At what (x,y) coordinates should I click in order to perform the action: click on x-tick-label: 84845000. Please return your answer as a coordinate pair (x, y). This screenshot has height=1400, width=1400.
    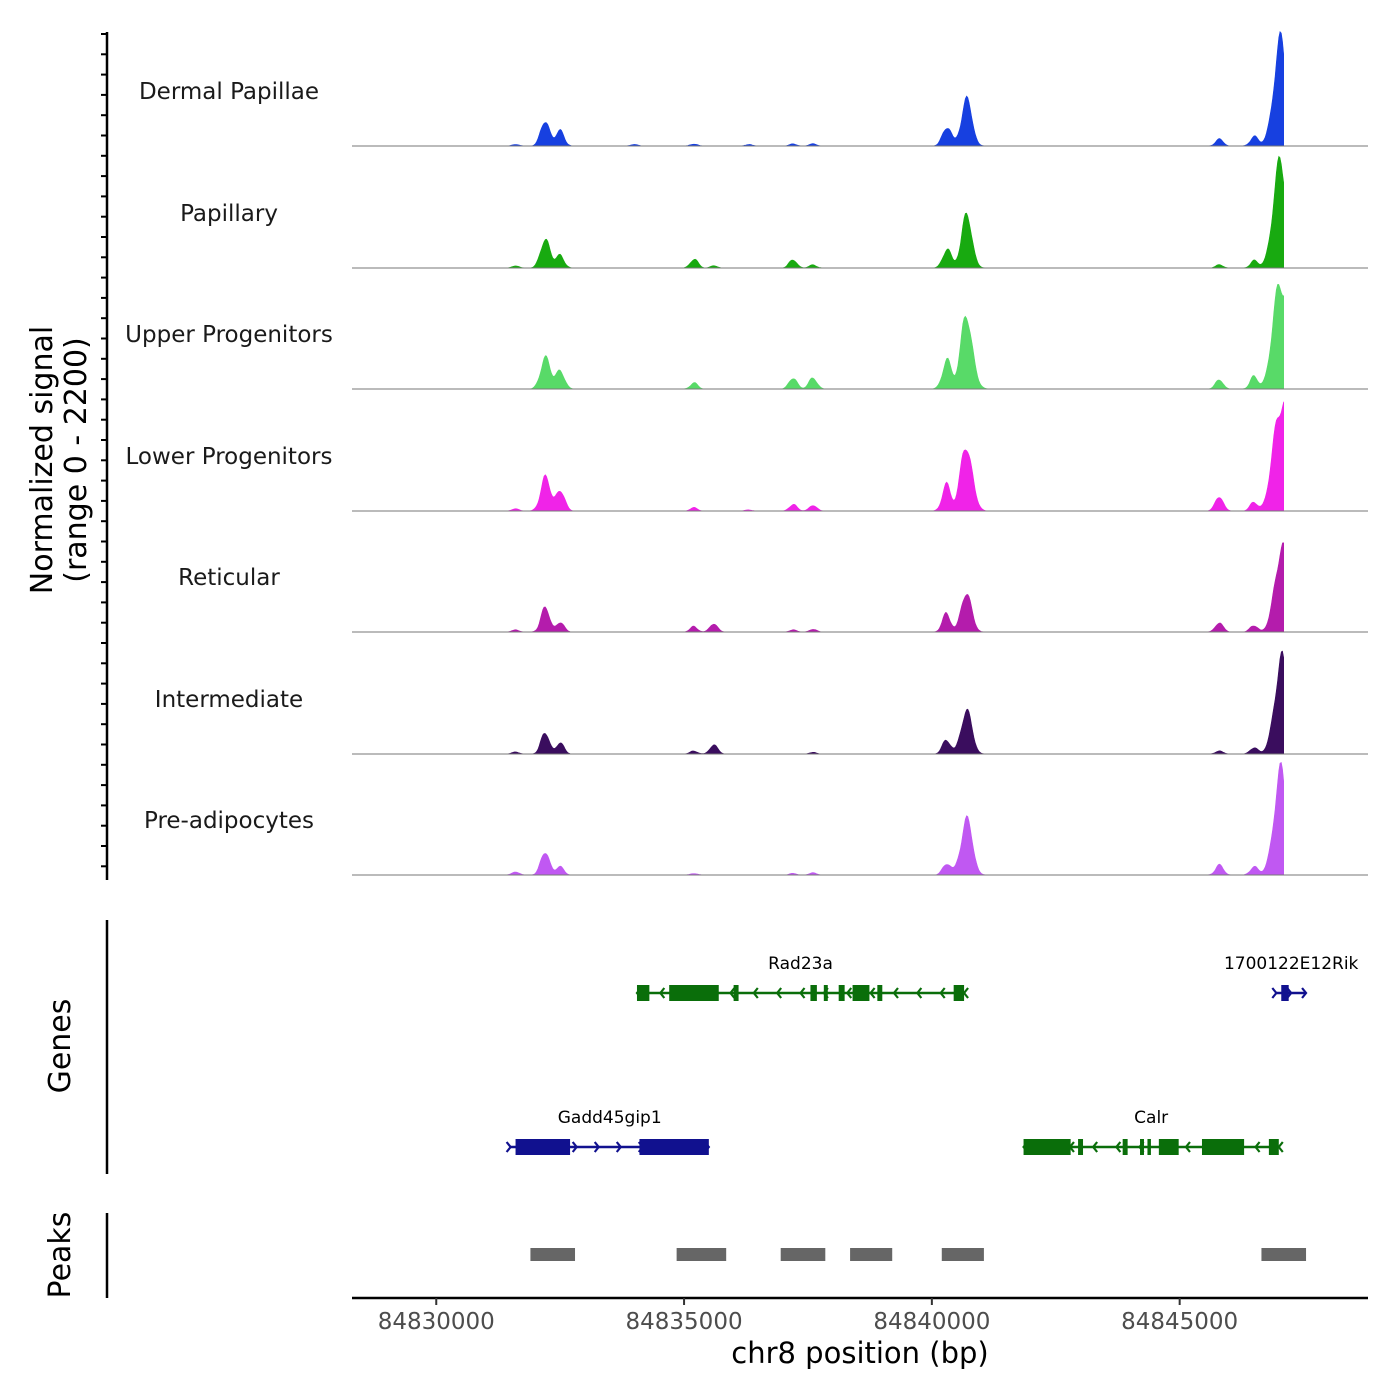
    Looking at the image, I should click on (1179, 1322).